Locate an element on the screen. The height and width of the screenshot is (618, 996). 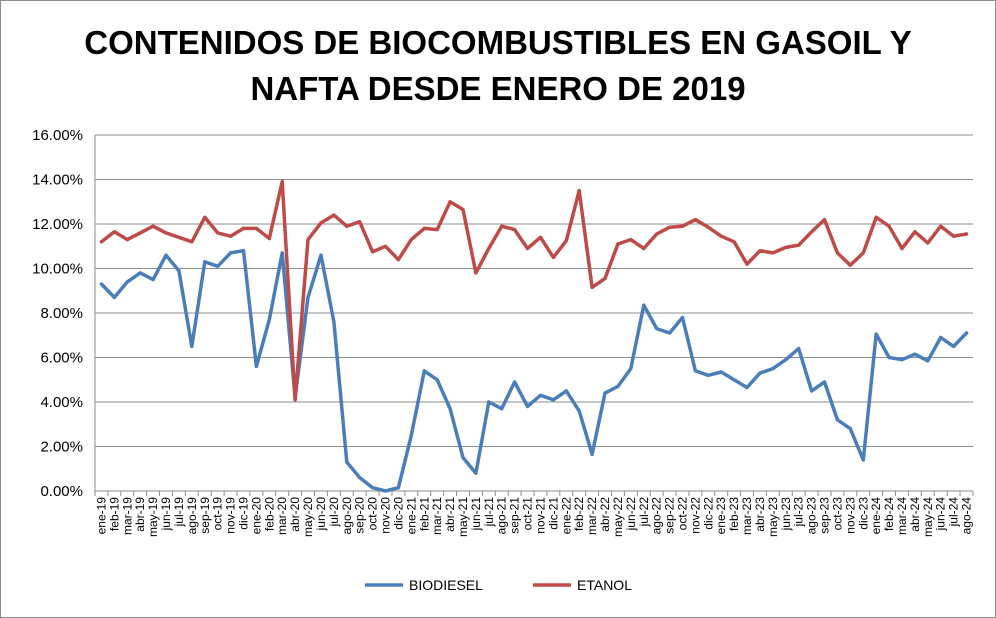
x-tick-label: dic-20 is located at coordinates (398, 513).